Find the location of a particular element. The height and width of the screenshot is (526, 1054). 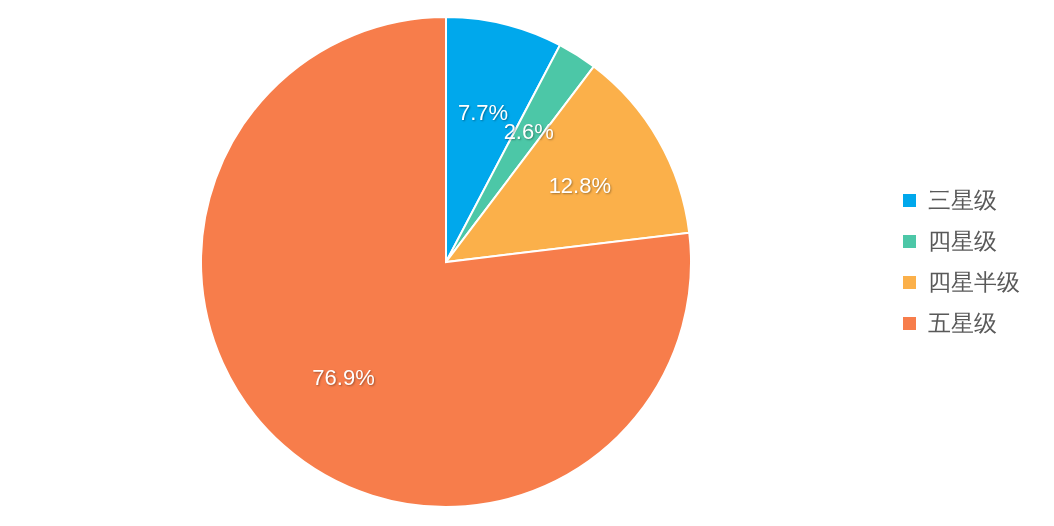

data-label: 12.8% is located at coordinates (580, 185).